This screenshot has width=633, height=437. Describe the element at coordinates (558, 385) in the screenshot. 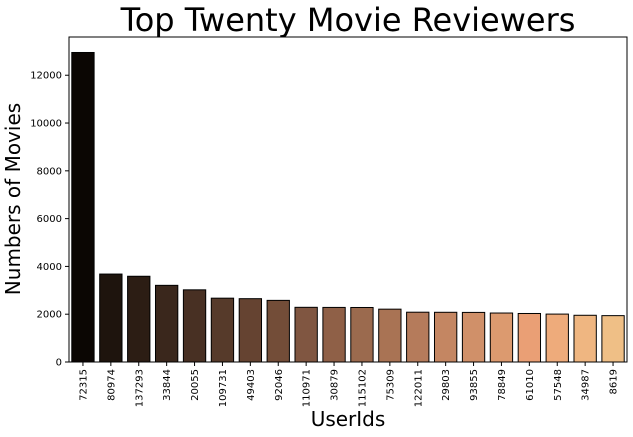

I see `x-tick-label: 57548` at that location.